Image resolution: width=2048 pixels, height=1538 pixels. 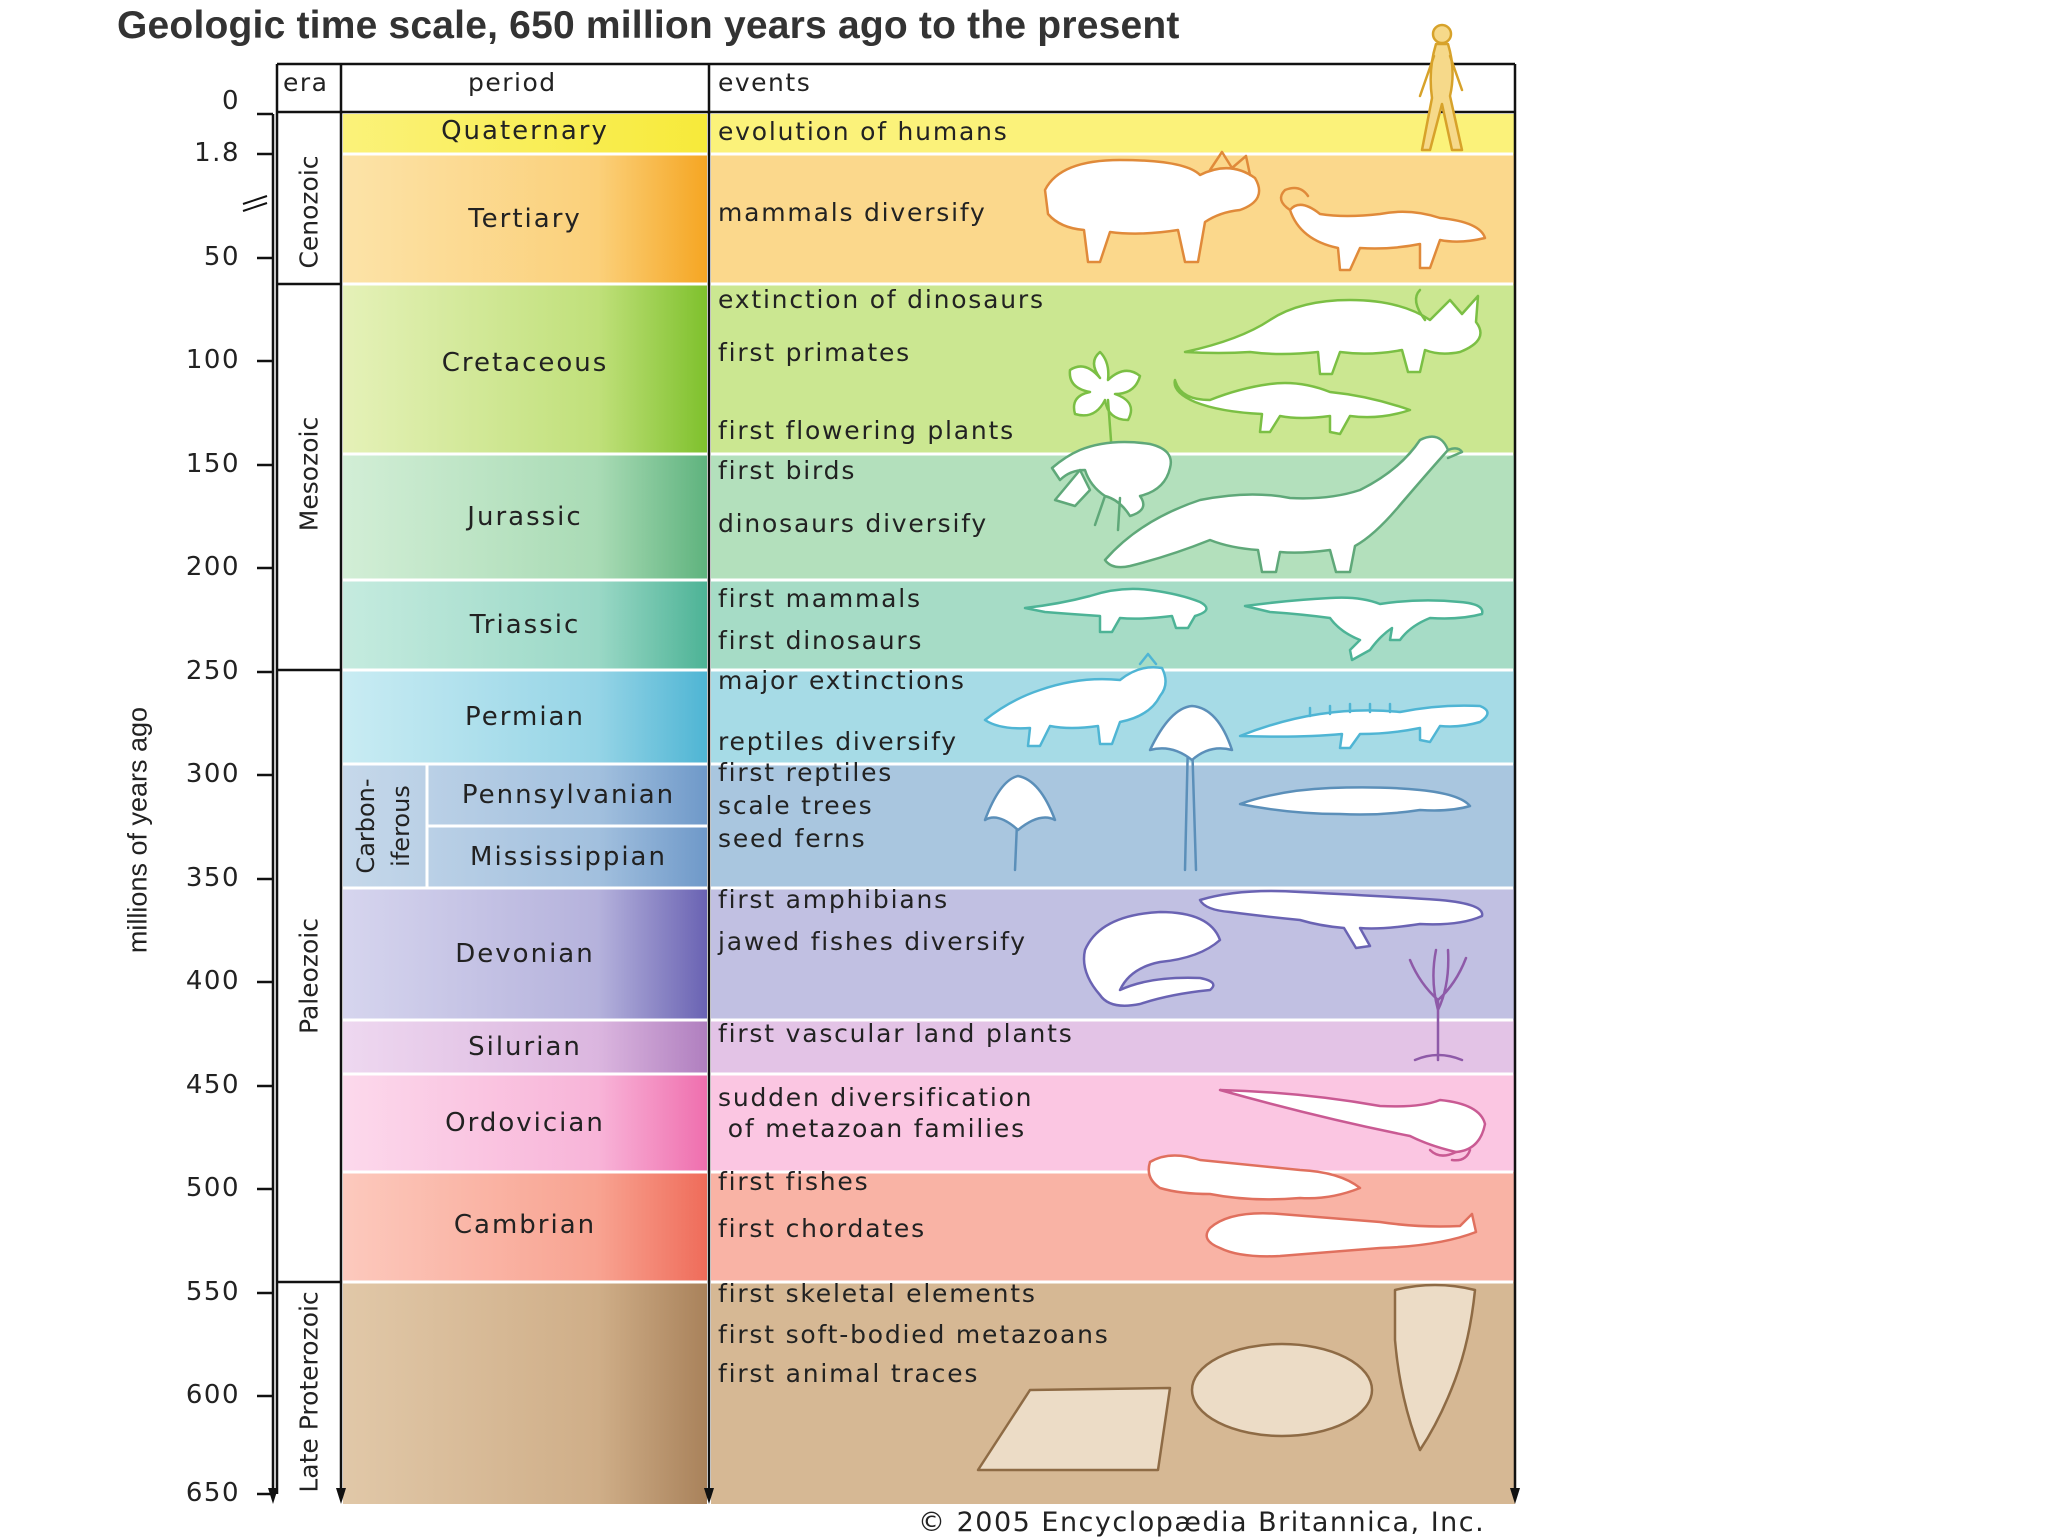 What do you see at coordinates (792, 838) in the screenshot?
I see `event-label: seed ferns` at bounding box center [792, 838].